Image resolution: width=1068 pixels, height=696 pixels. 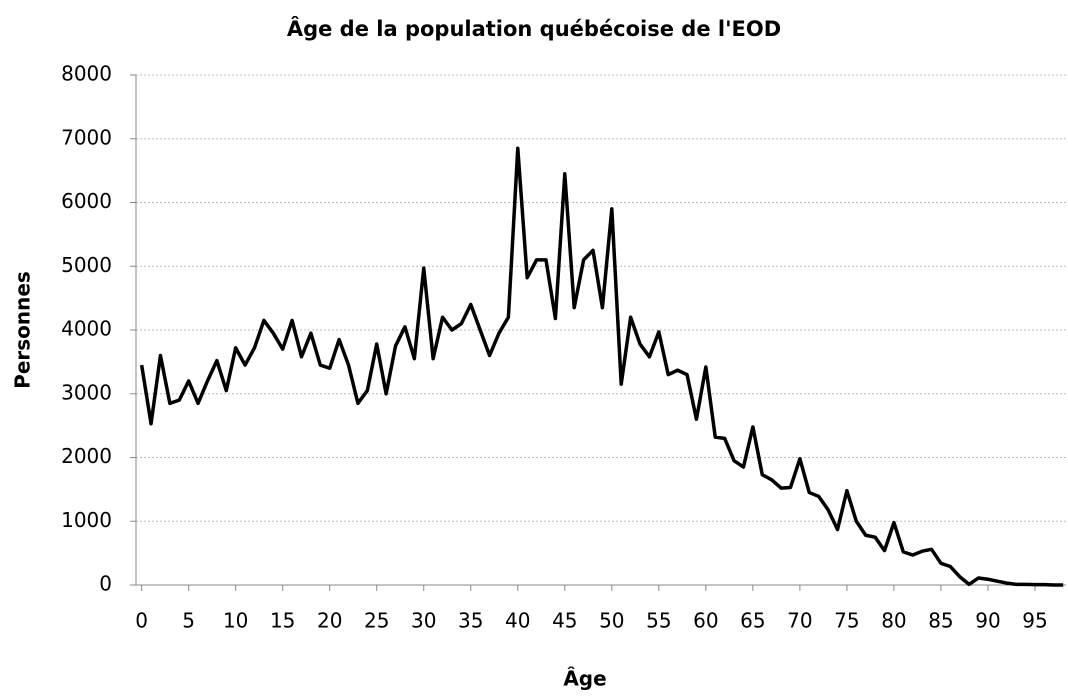 I want to click on x-tick-label: 50, so click(x=611, y=621).